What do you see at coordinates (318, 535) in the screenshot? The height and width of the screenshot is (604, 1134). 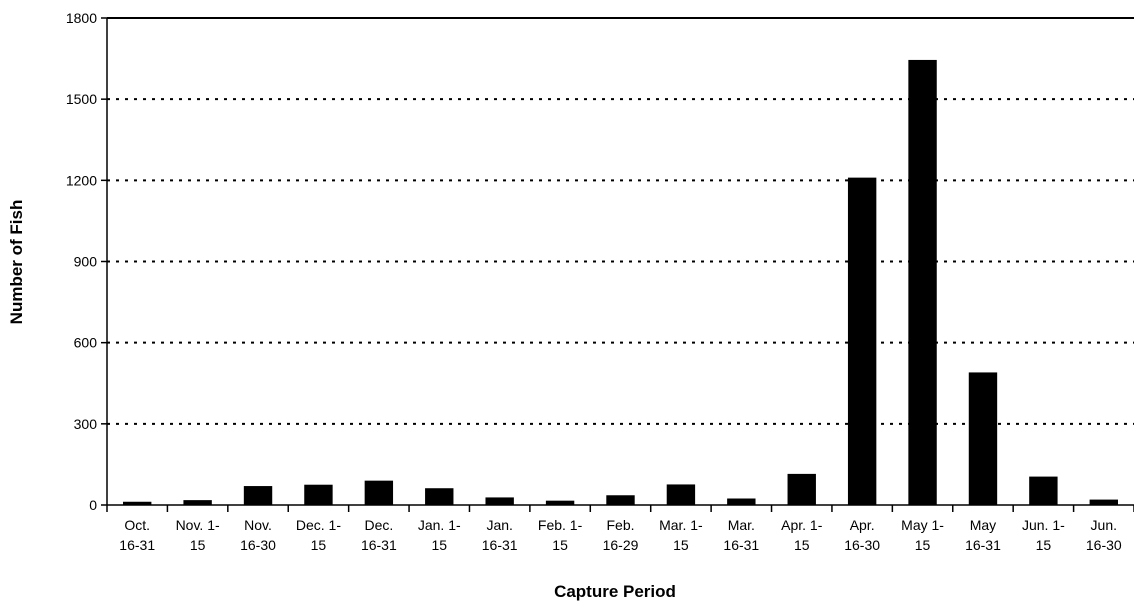 I see `x-tick-label: Dec. 1-15` at bounding box center [318, 535].